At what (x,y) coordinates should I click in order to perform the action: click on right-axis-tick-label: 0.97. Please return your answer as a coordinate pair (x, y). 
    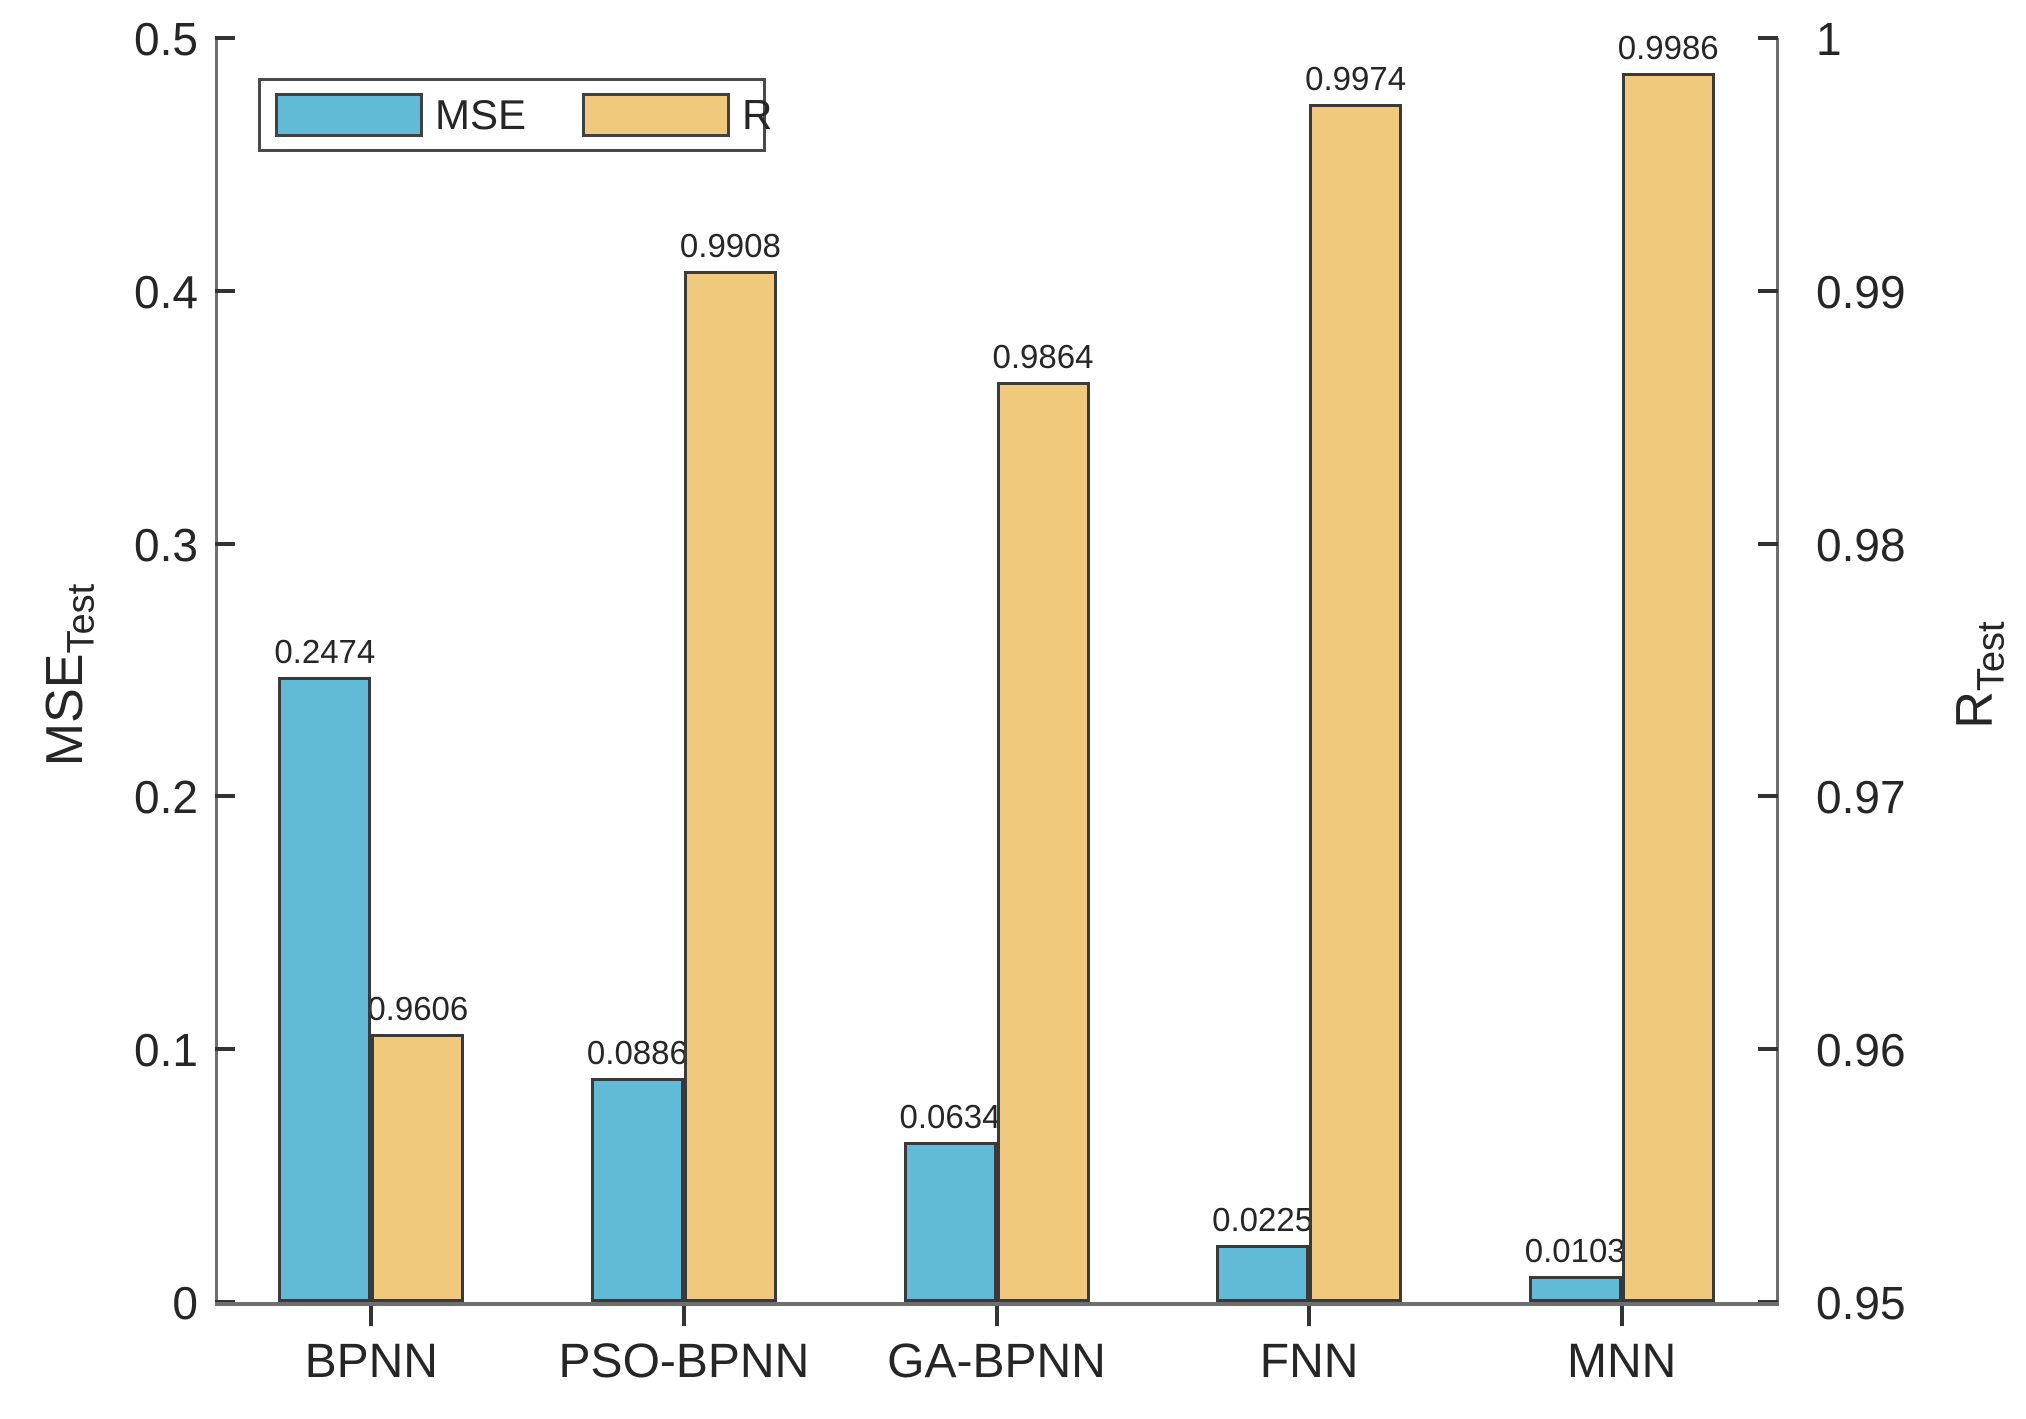
    Looking at the image, I should click on (1861, 797).